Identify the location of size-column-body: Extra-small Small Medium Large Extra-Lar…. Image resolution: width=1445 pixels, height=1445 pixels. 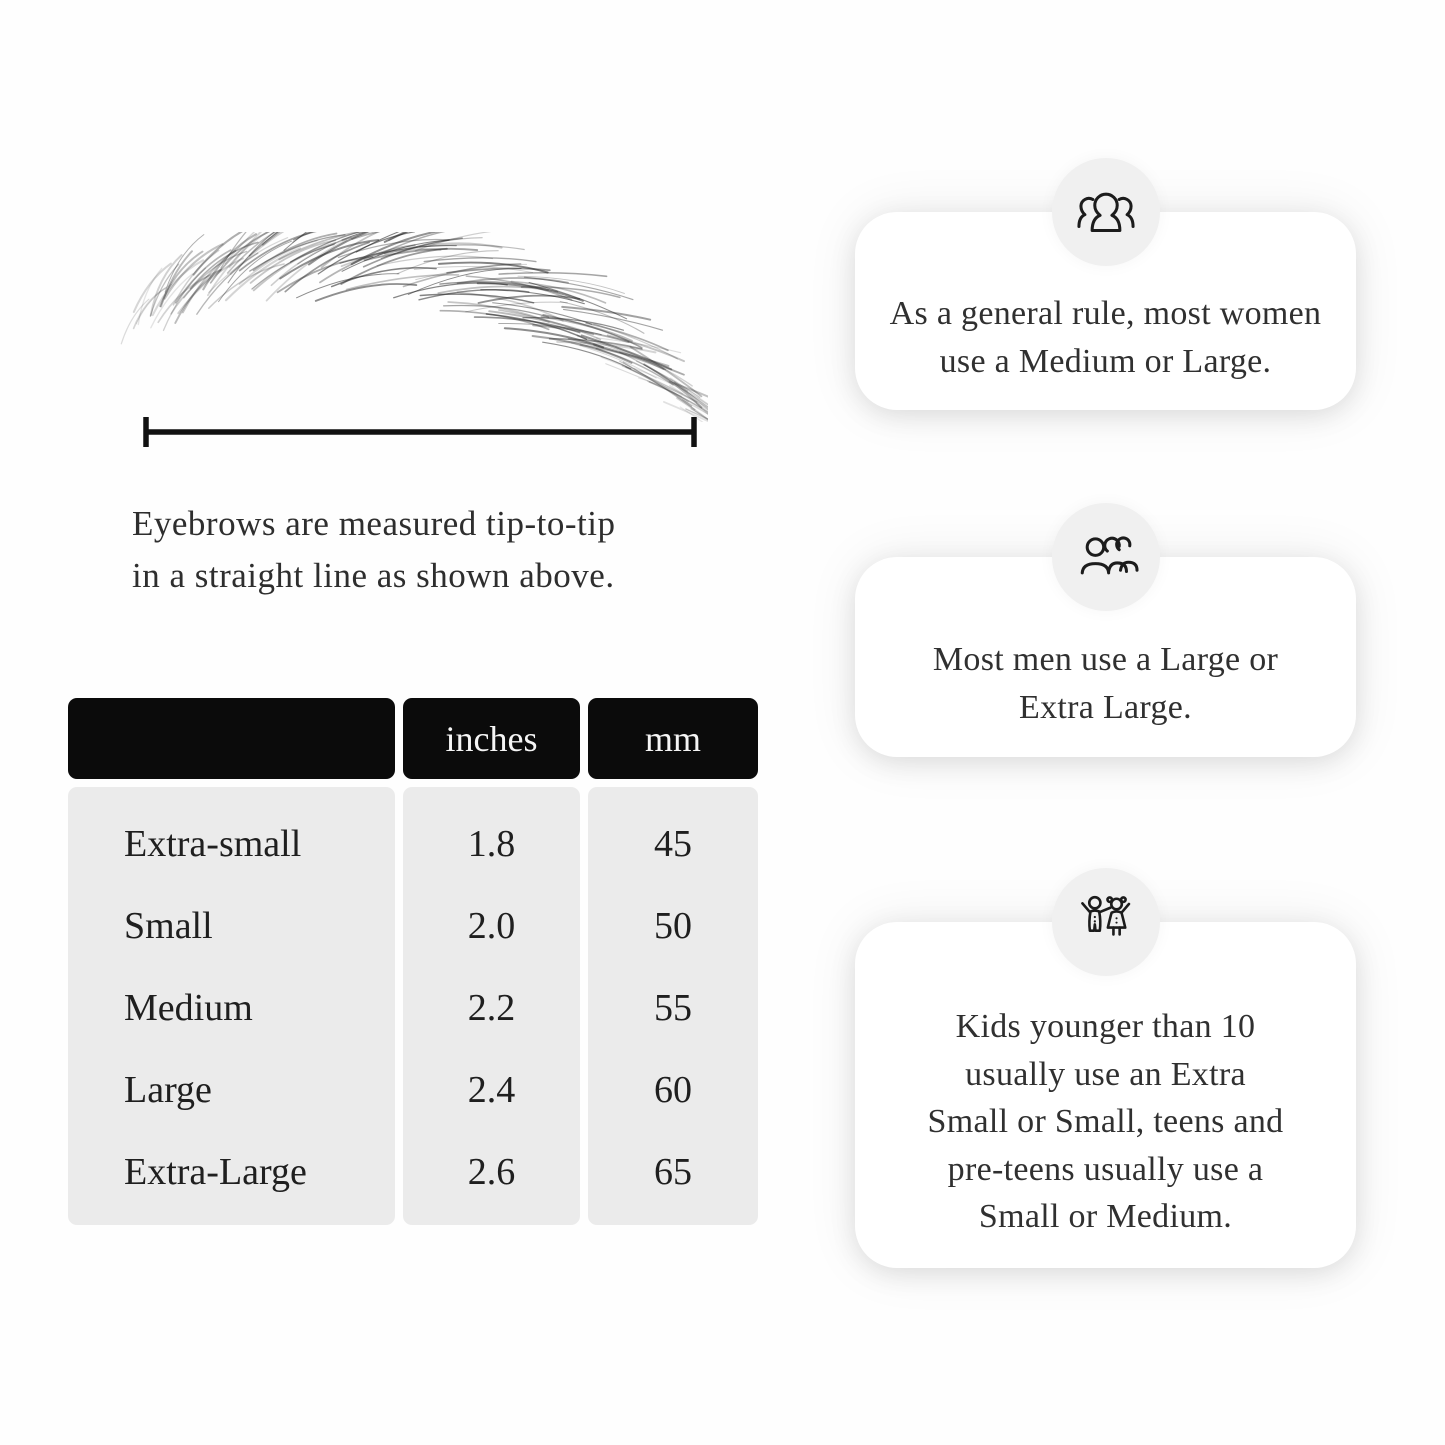
(231, 1006).